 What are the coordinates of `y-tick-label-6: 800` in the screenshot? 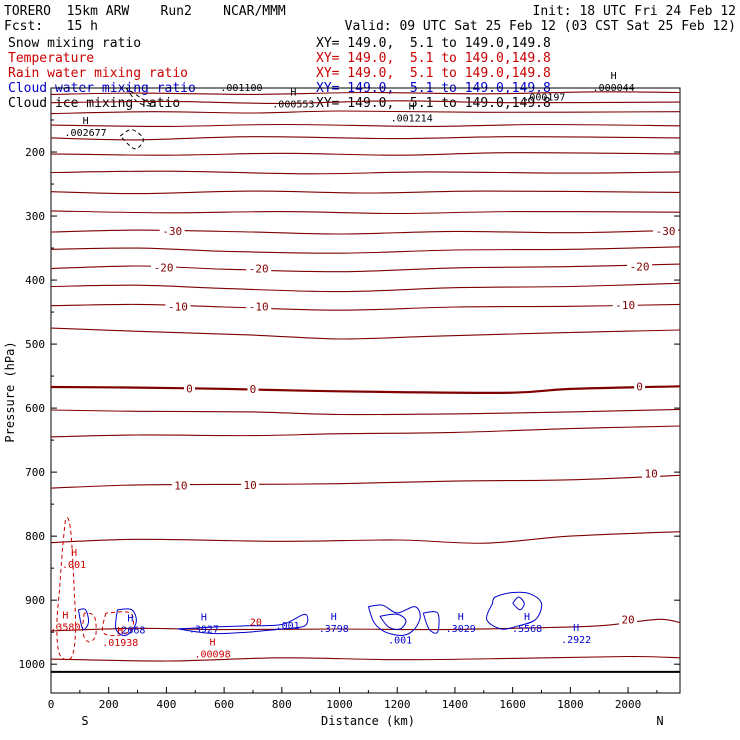 It's located at (35, 536).